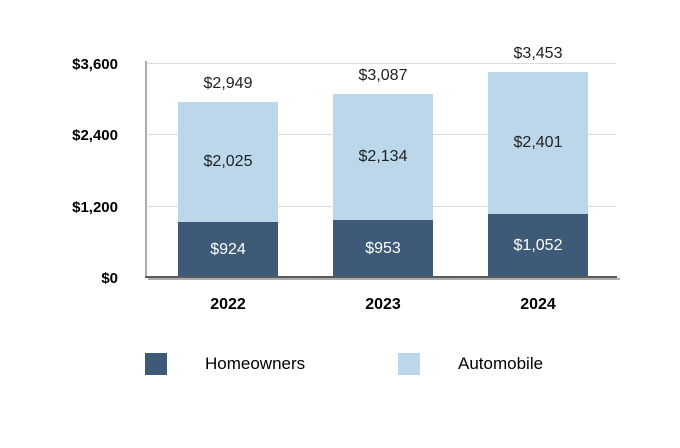 This screenshot has height=448, width=680. What do you see at coordinates (381, 277) in the screenshot?
I see `x-axis-line` at bounding box center [381, 277].